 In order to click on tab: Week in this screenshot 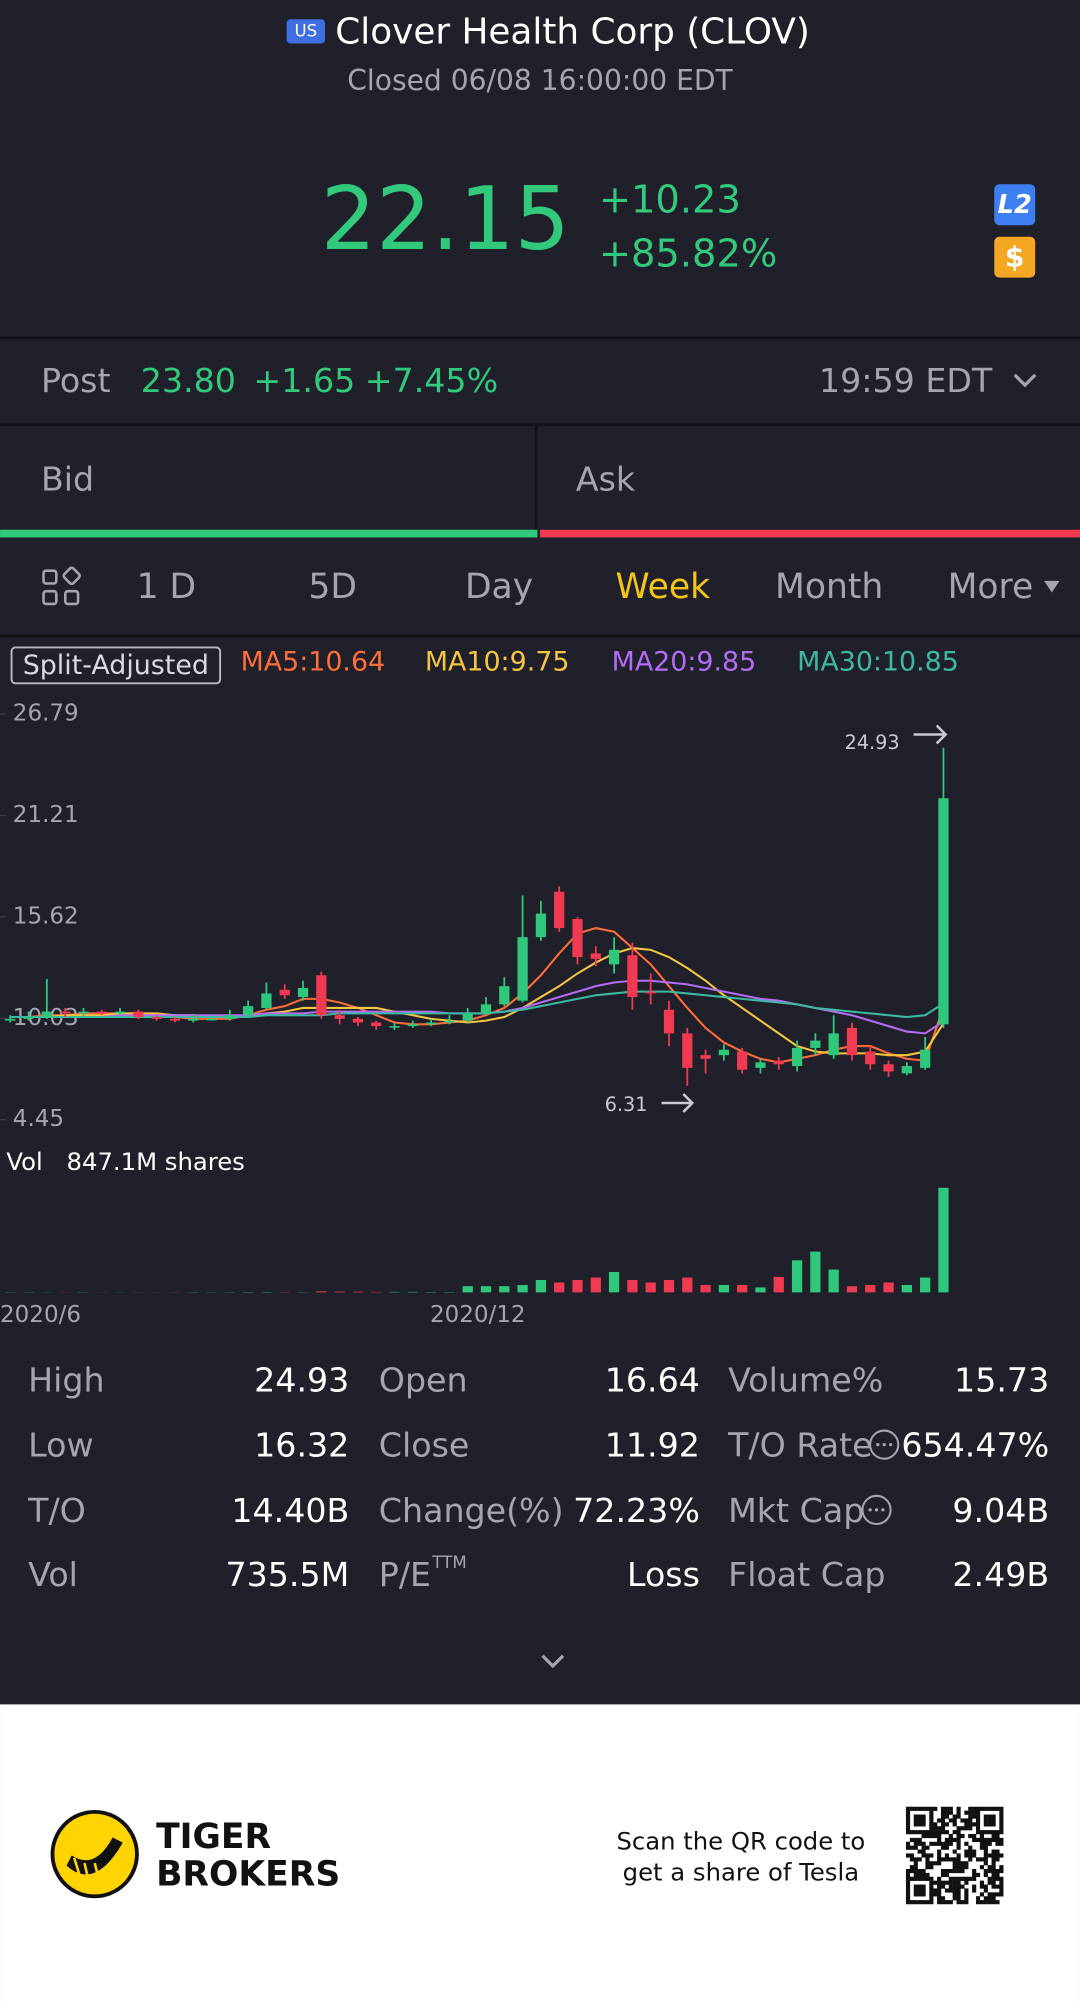, I will do `click(663, 587)`.